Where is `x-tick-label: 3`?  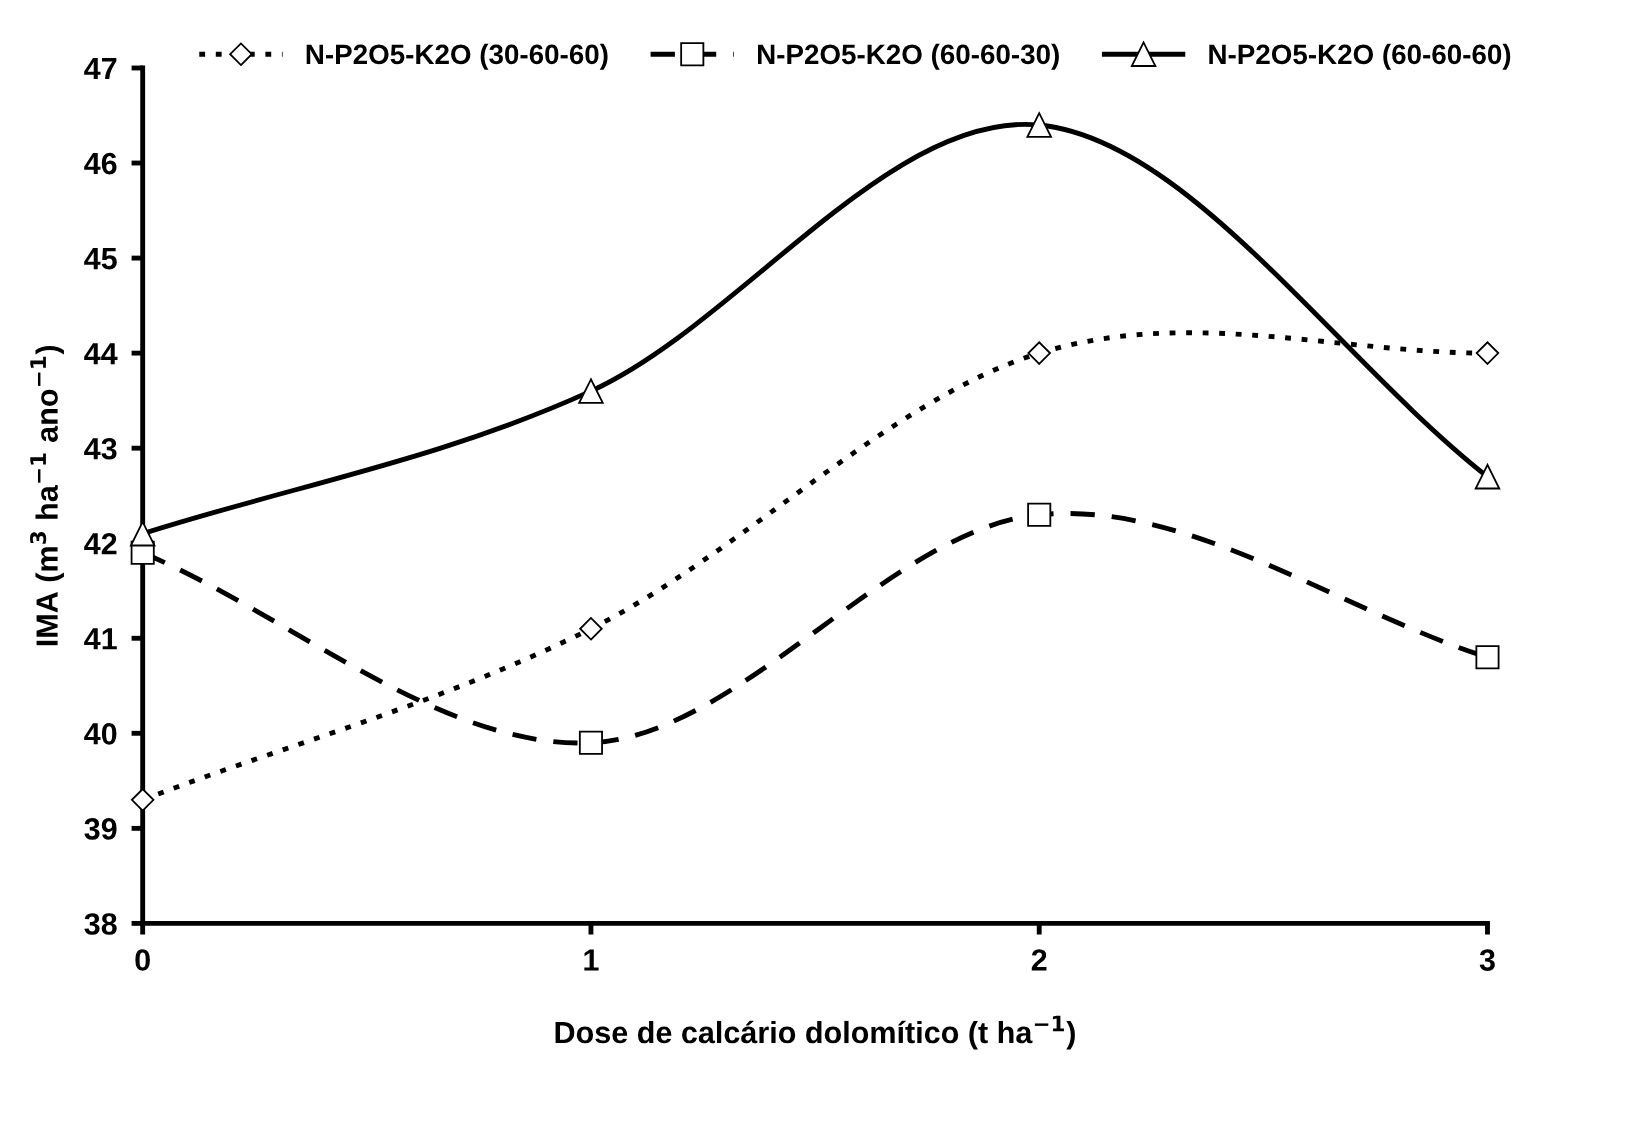
x-tick-label: 3 is located at coordinates (1487, 960).